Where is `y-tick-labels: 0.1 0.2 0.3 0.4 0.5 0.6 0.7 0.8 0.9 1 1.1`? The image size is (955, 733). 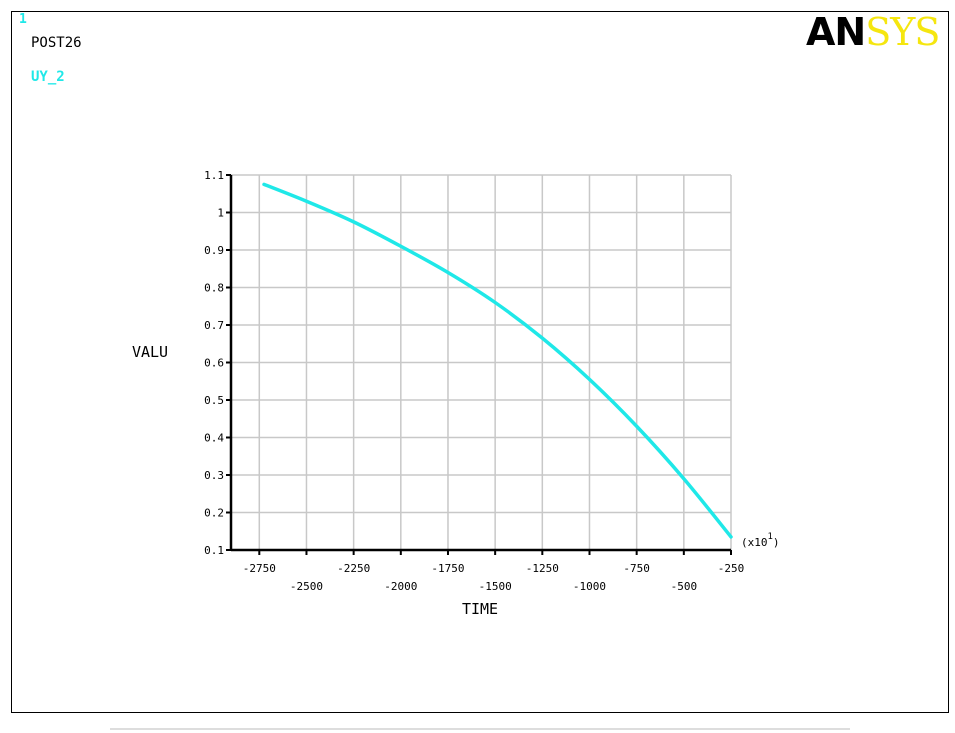
y-tick-labels: 0.1 0.2 0.3 0.4 0.5 0.6 0.7 0.8 0.9 1 1.1 is located at coordinates (214, 363).